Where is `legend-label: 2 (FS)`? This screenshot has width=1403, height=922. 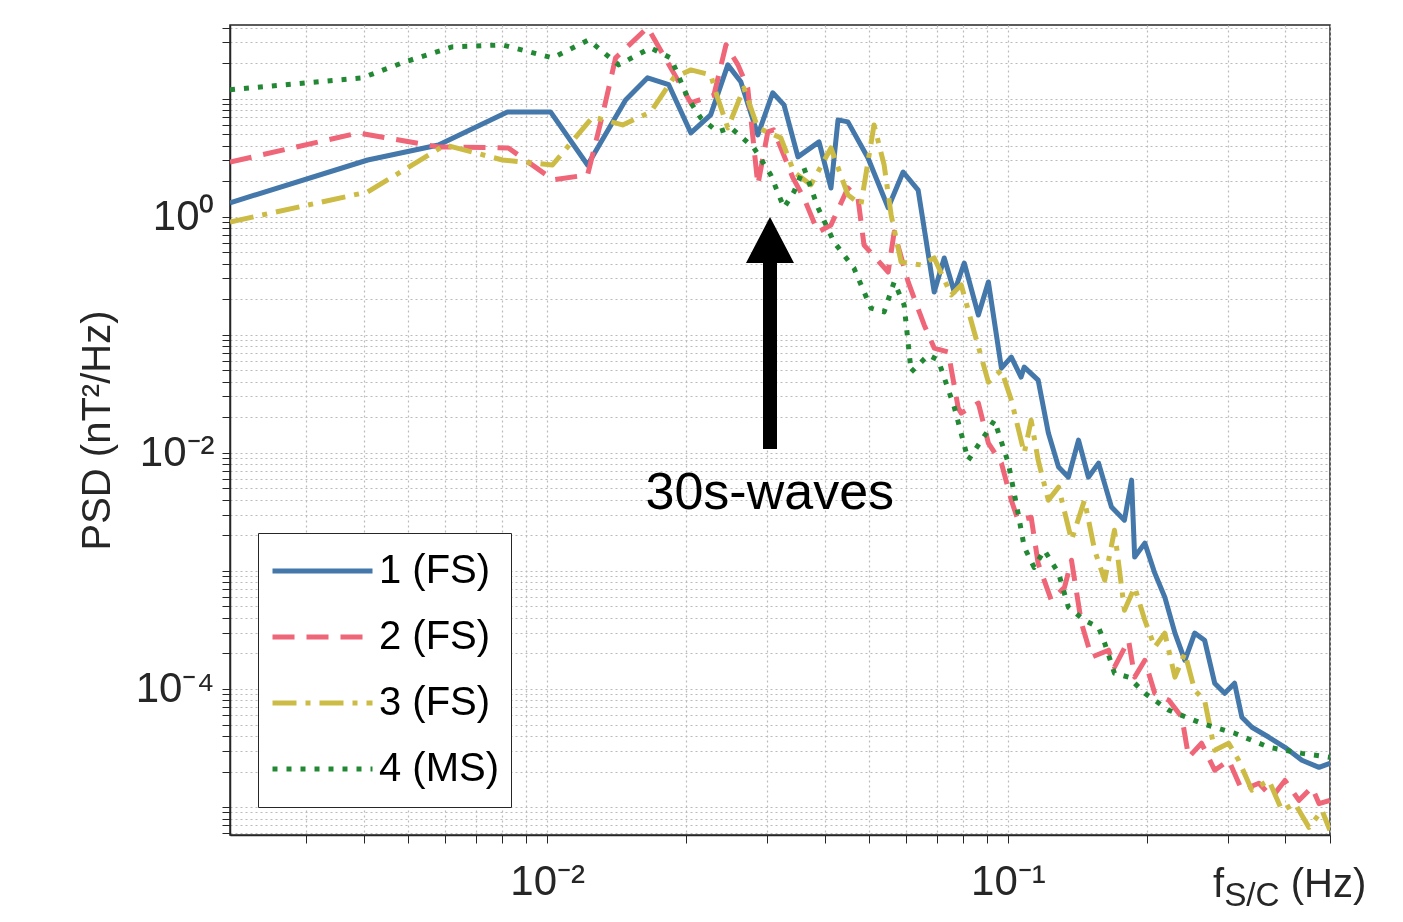
legend-label: 2 (FS) is located at coordinates (435, 635).